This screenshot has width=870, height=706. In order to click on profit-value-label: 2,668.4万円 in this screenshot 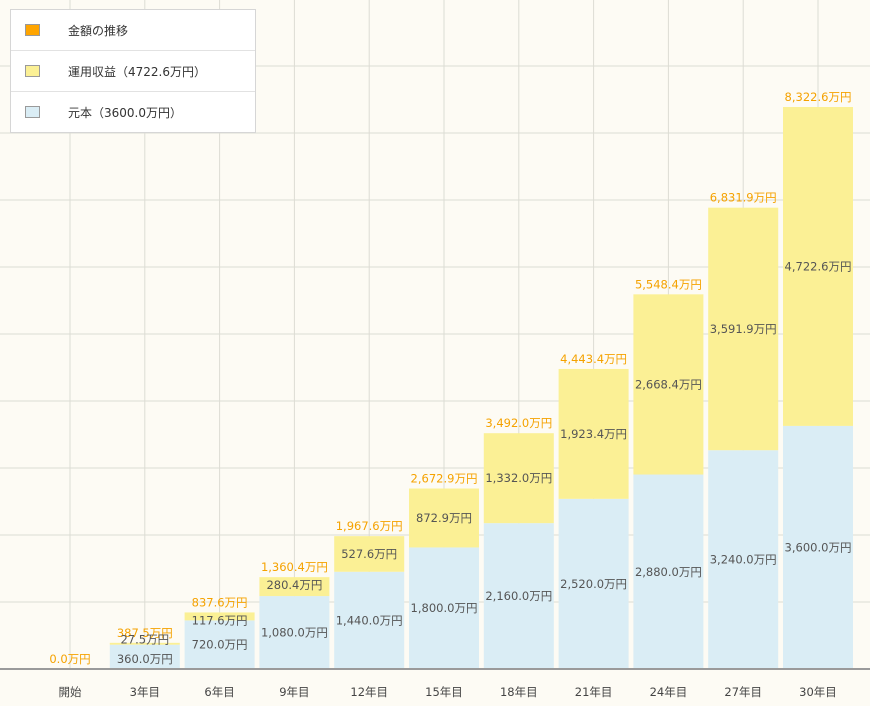, I will do `click(668, 384)`.